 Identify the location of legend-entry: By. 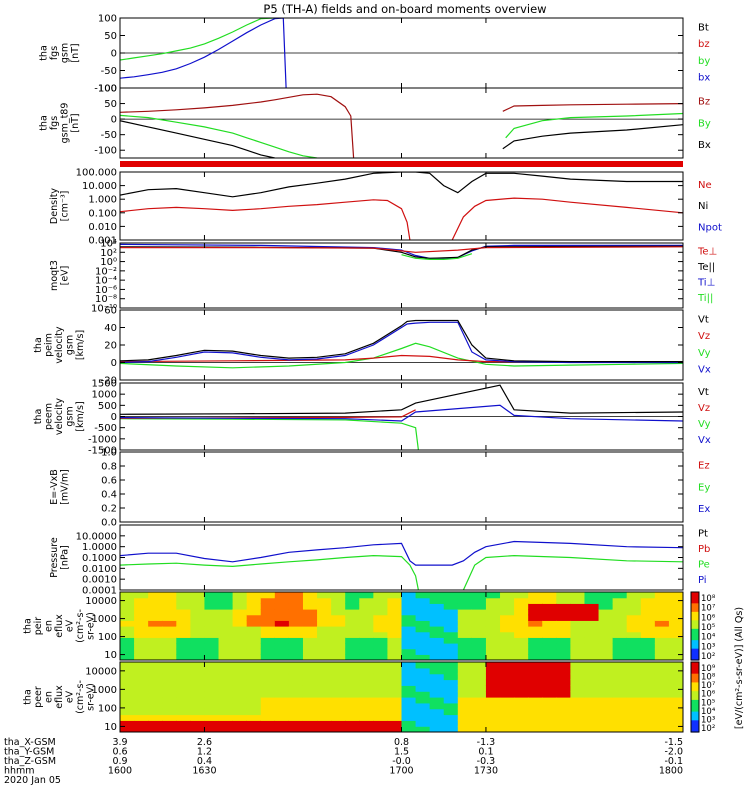
(704, 123).